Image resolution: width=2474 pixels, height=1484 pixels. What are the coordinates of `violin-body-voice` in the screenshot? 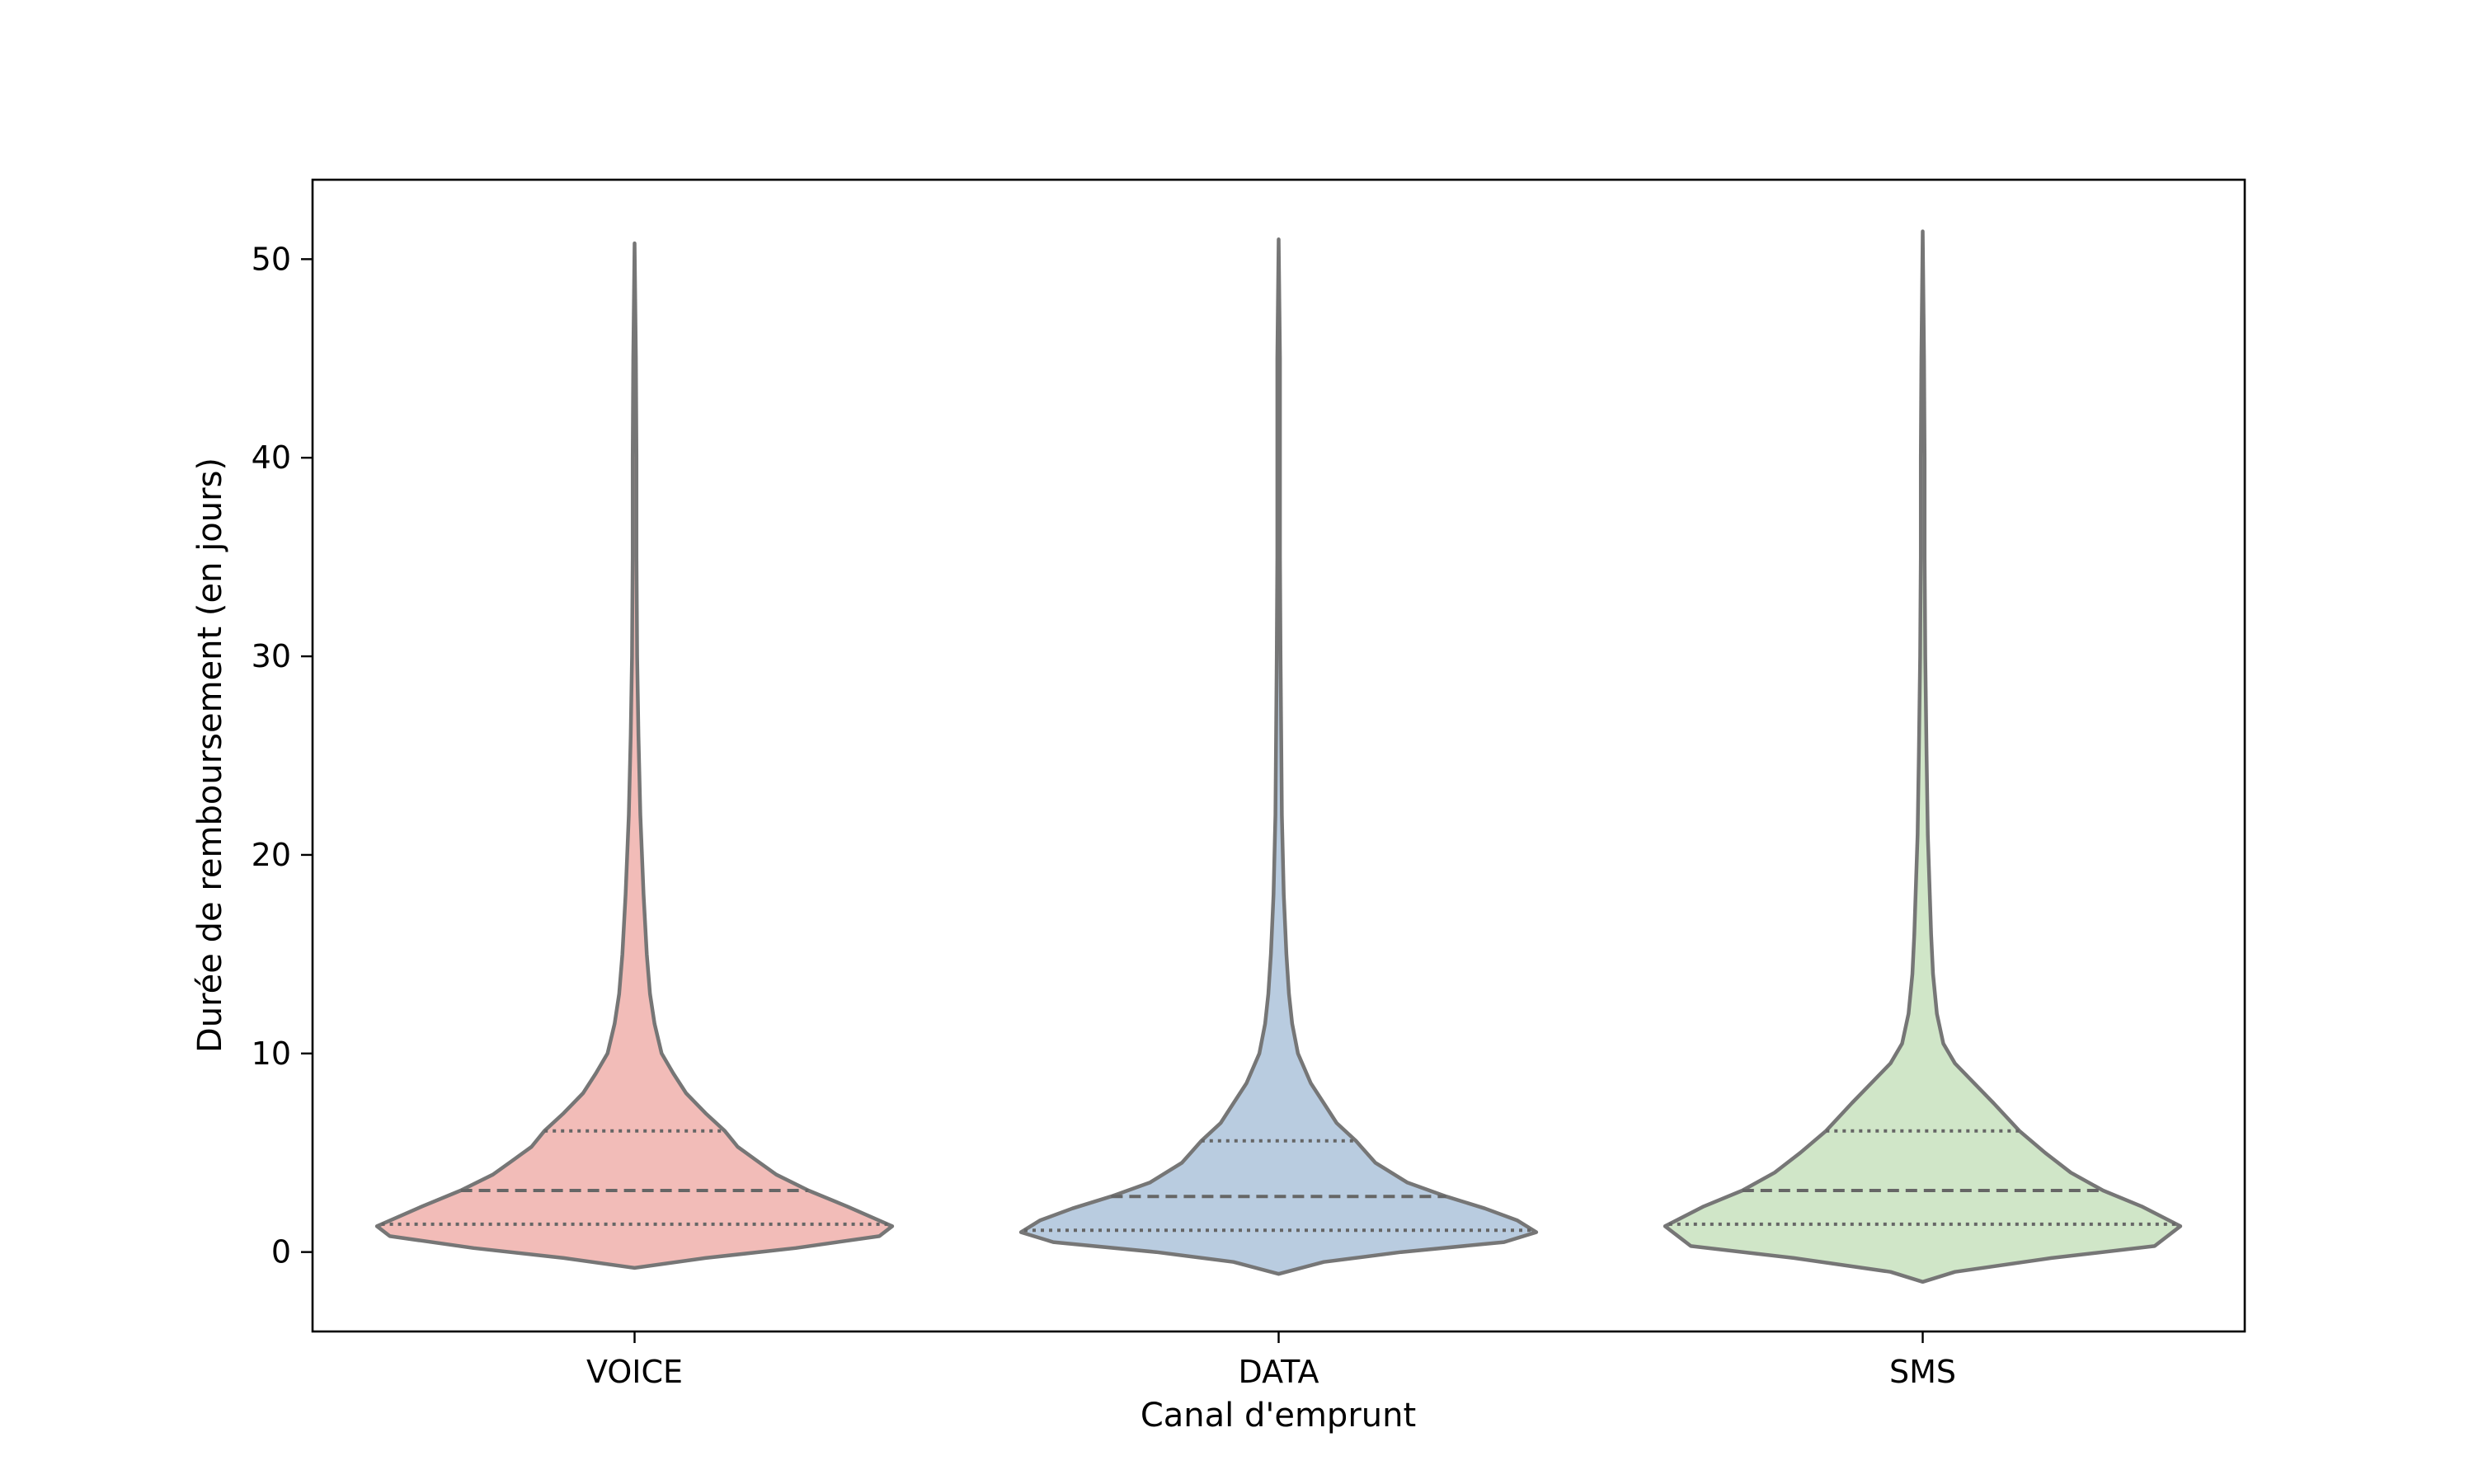 It's located at (634, 755).